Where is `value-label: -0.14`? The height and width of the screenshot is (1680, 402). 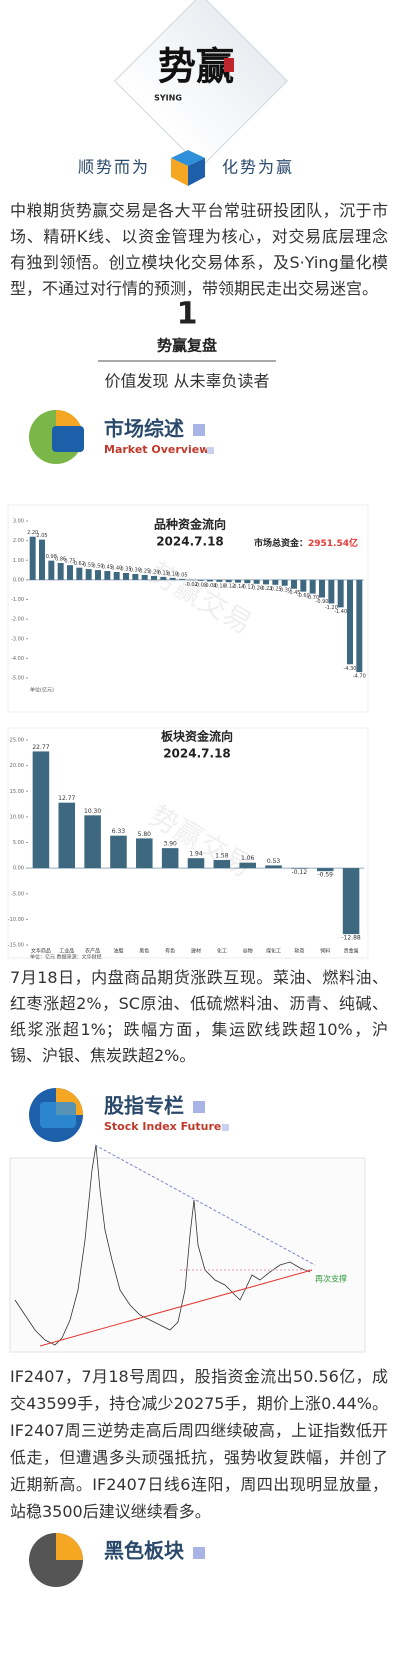
value-label: -0.14 is located at coordinates (238, 587).